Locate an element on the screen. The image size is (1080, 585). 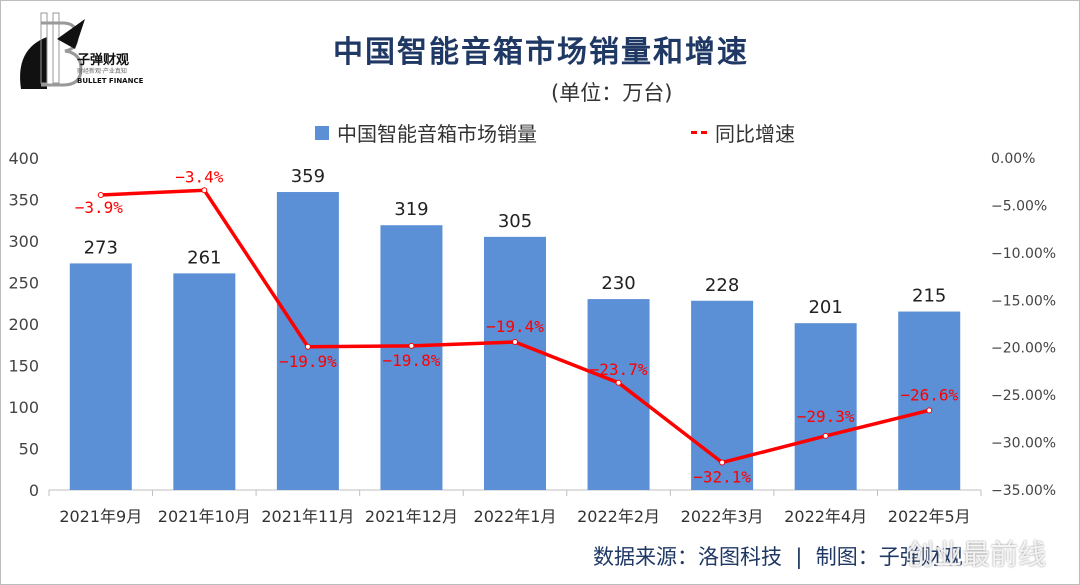
legend-bar-swatch is located at coordinates (322, 132).